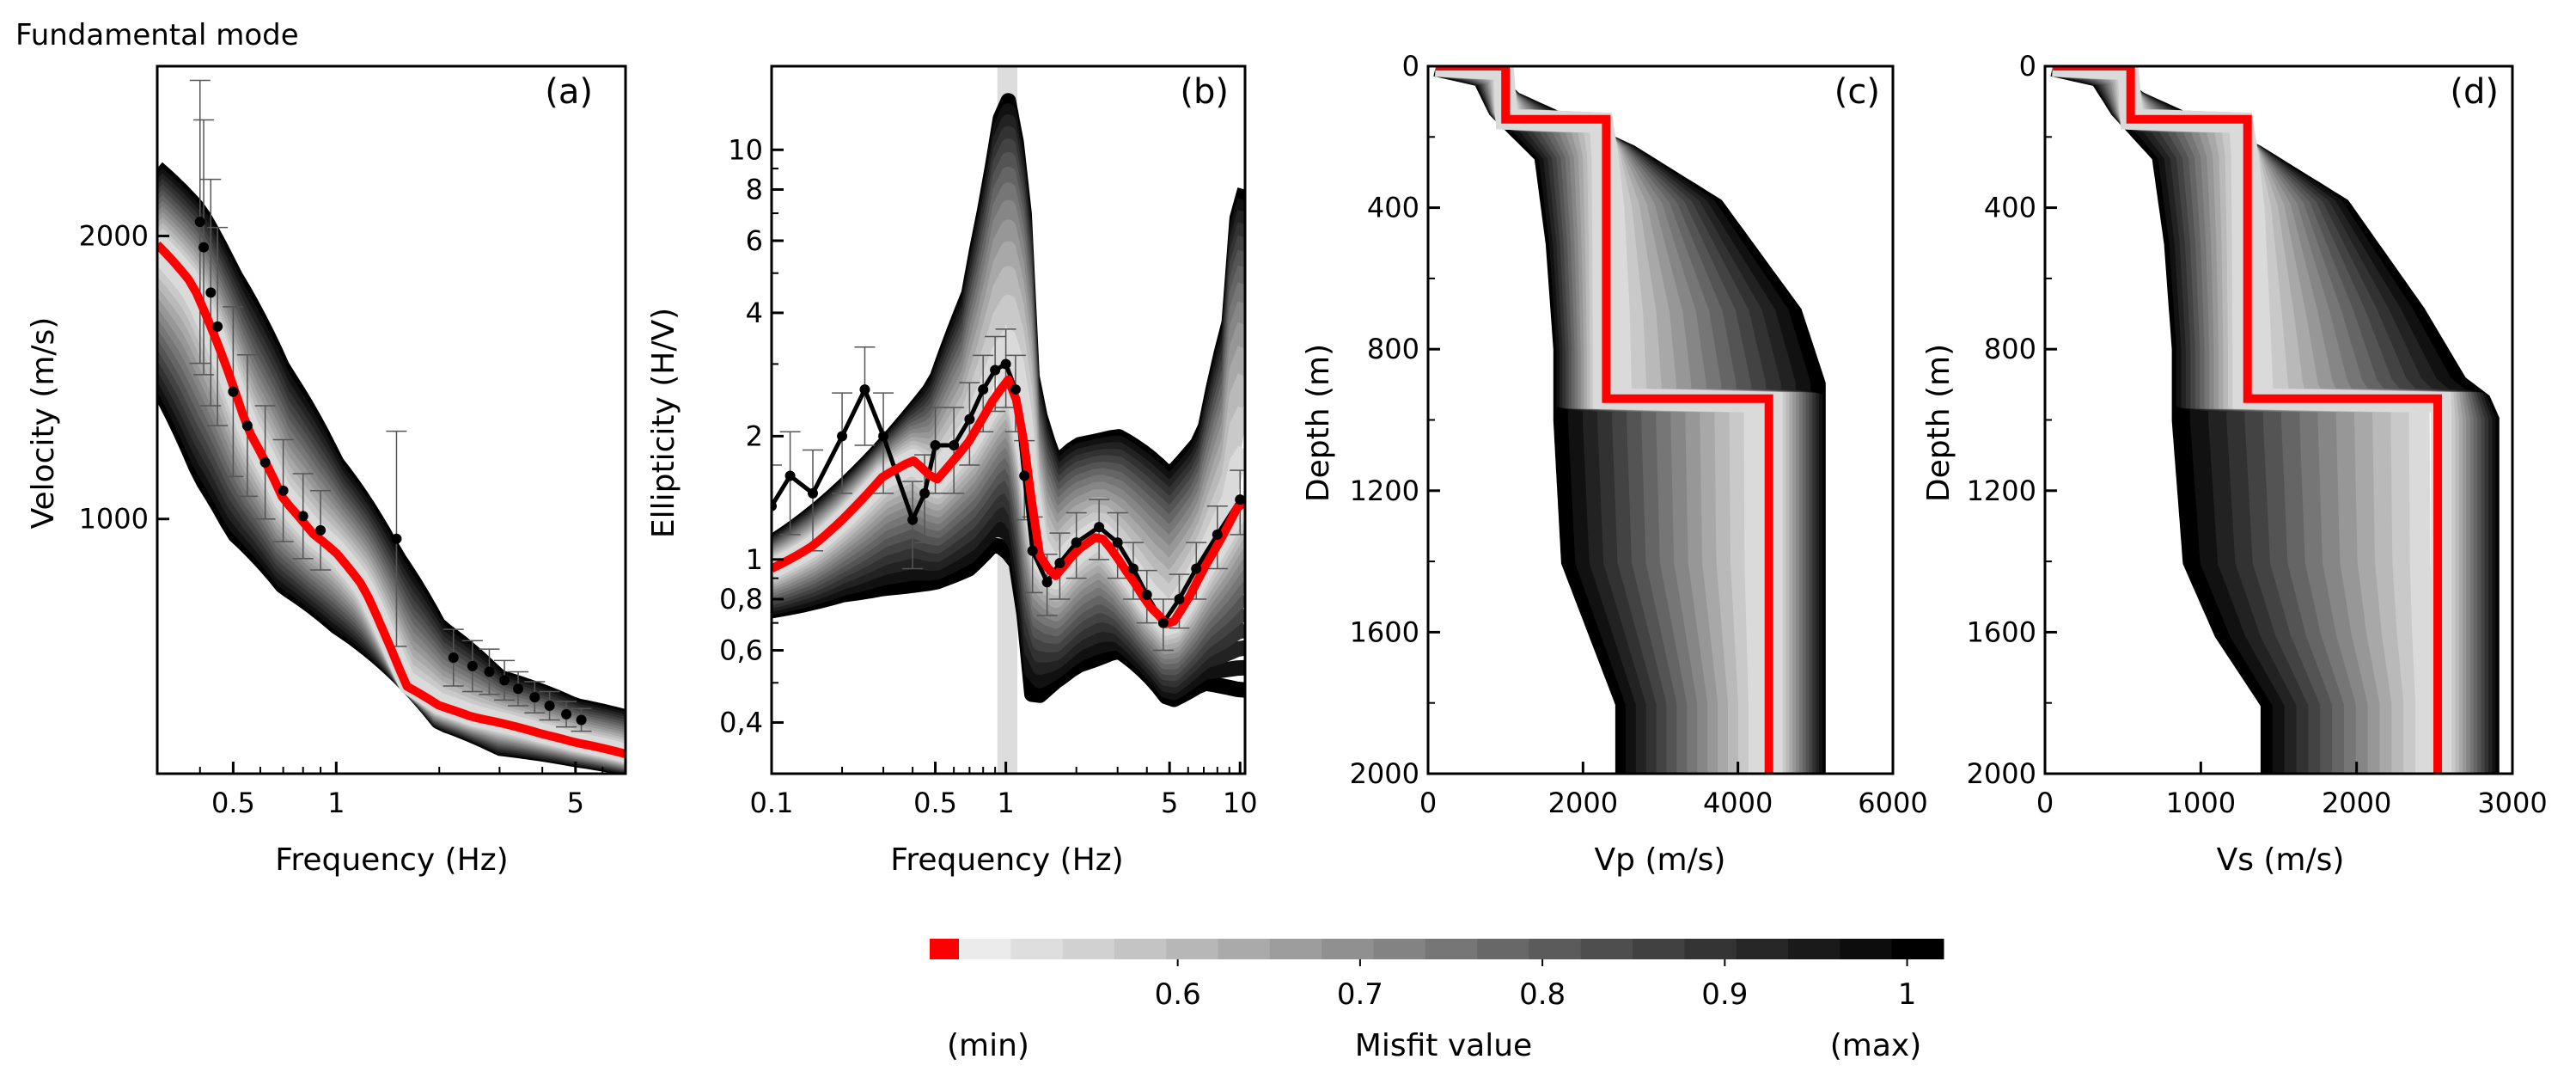 Image resolution: width=2576 pixels, height=1084 pixels. Describe the element at coordinates (1437, 1001) in the screenshot. I see `misfit-colorbar: (min) Misfit value (max) 0.6 0.7 0.8 0.9 1` at that location.